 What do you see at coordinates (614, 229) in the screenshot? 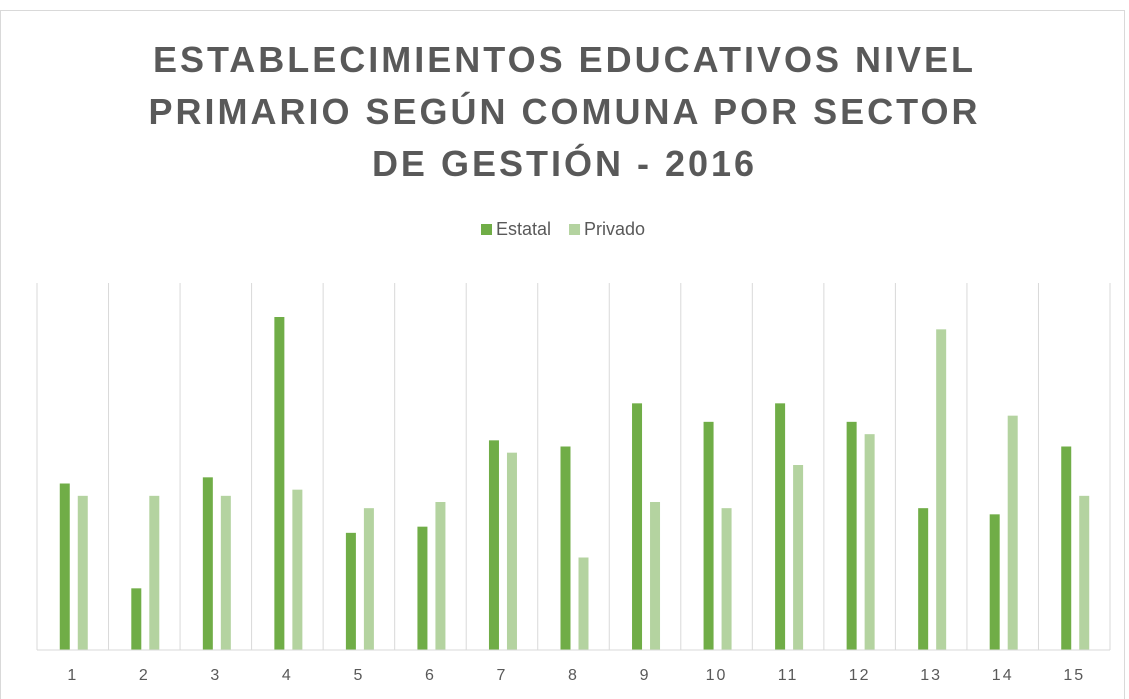
I see `legend-label: Privado` at bounding box center [614, 229].